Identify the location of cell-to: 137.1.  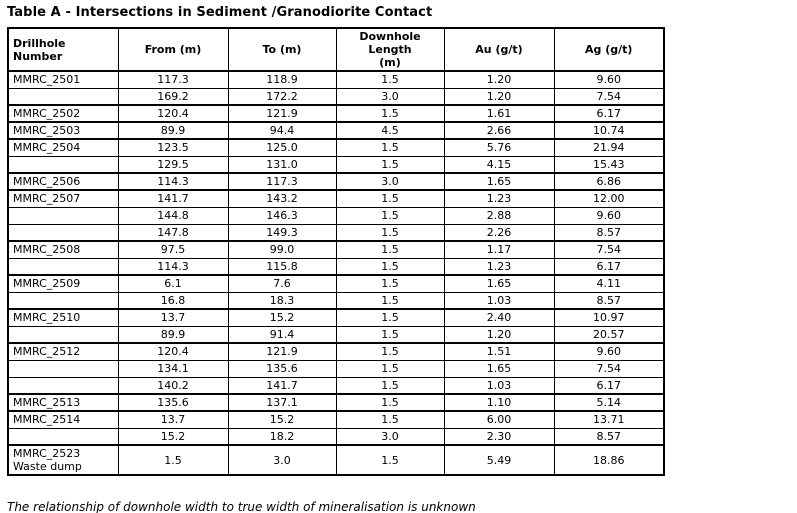
(282, 402).